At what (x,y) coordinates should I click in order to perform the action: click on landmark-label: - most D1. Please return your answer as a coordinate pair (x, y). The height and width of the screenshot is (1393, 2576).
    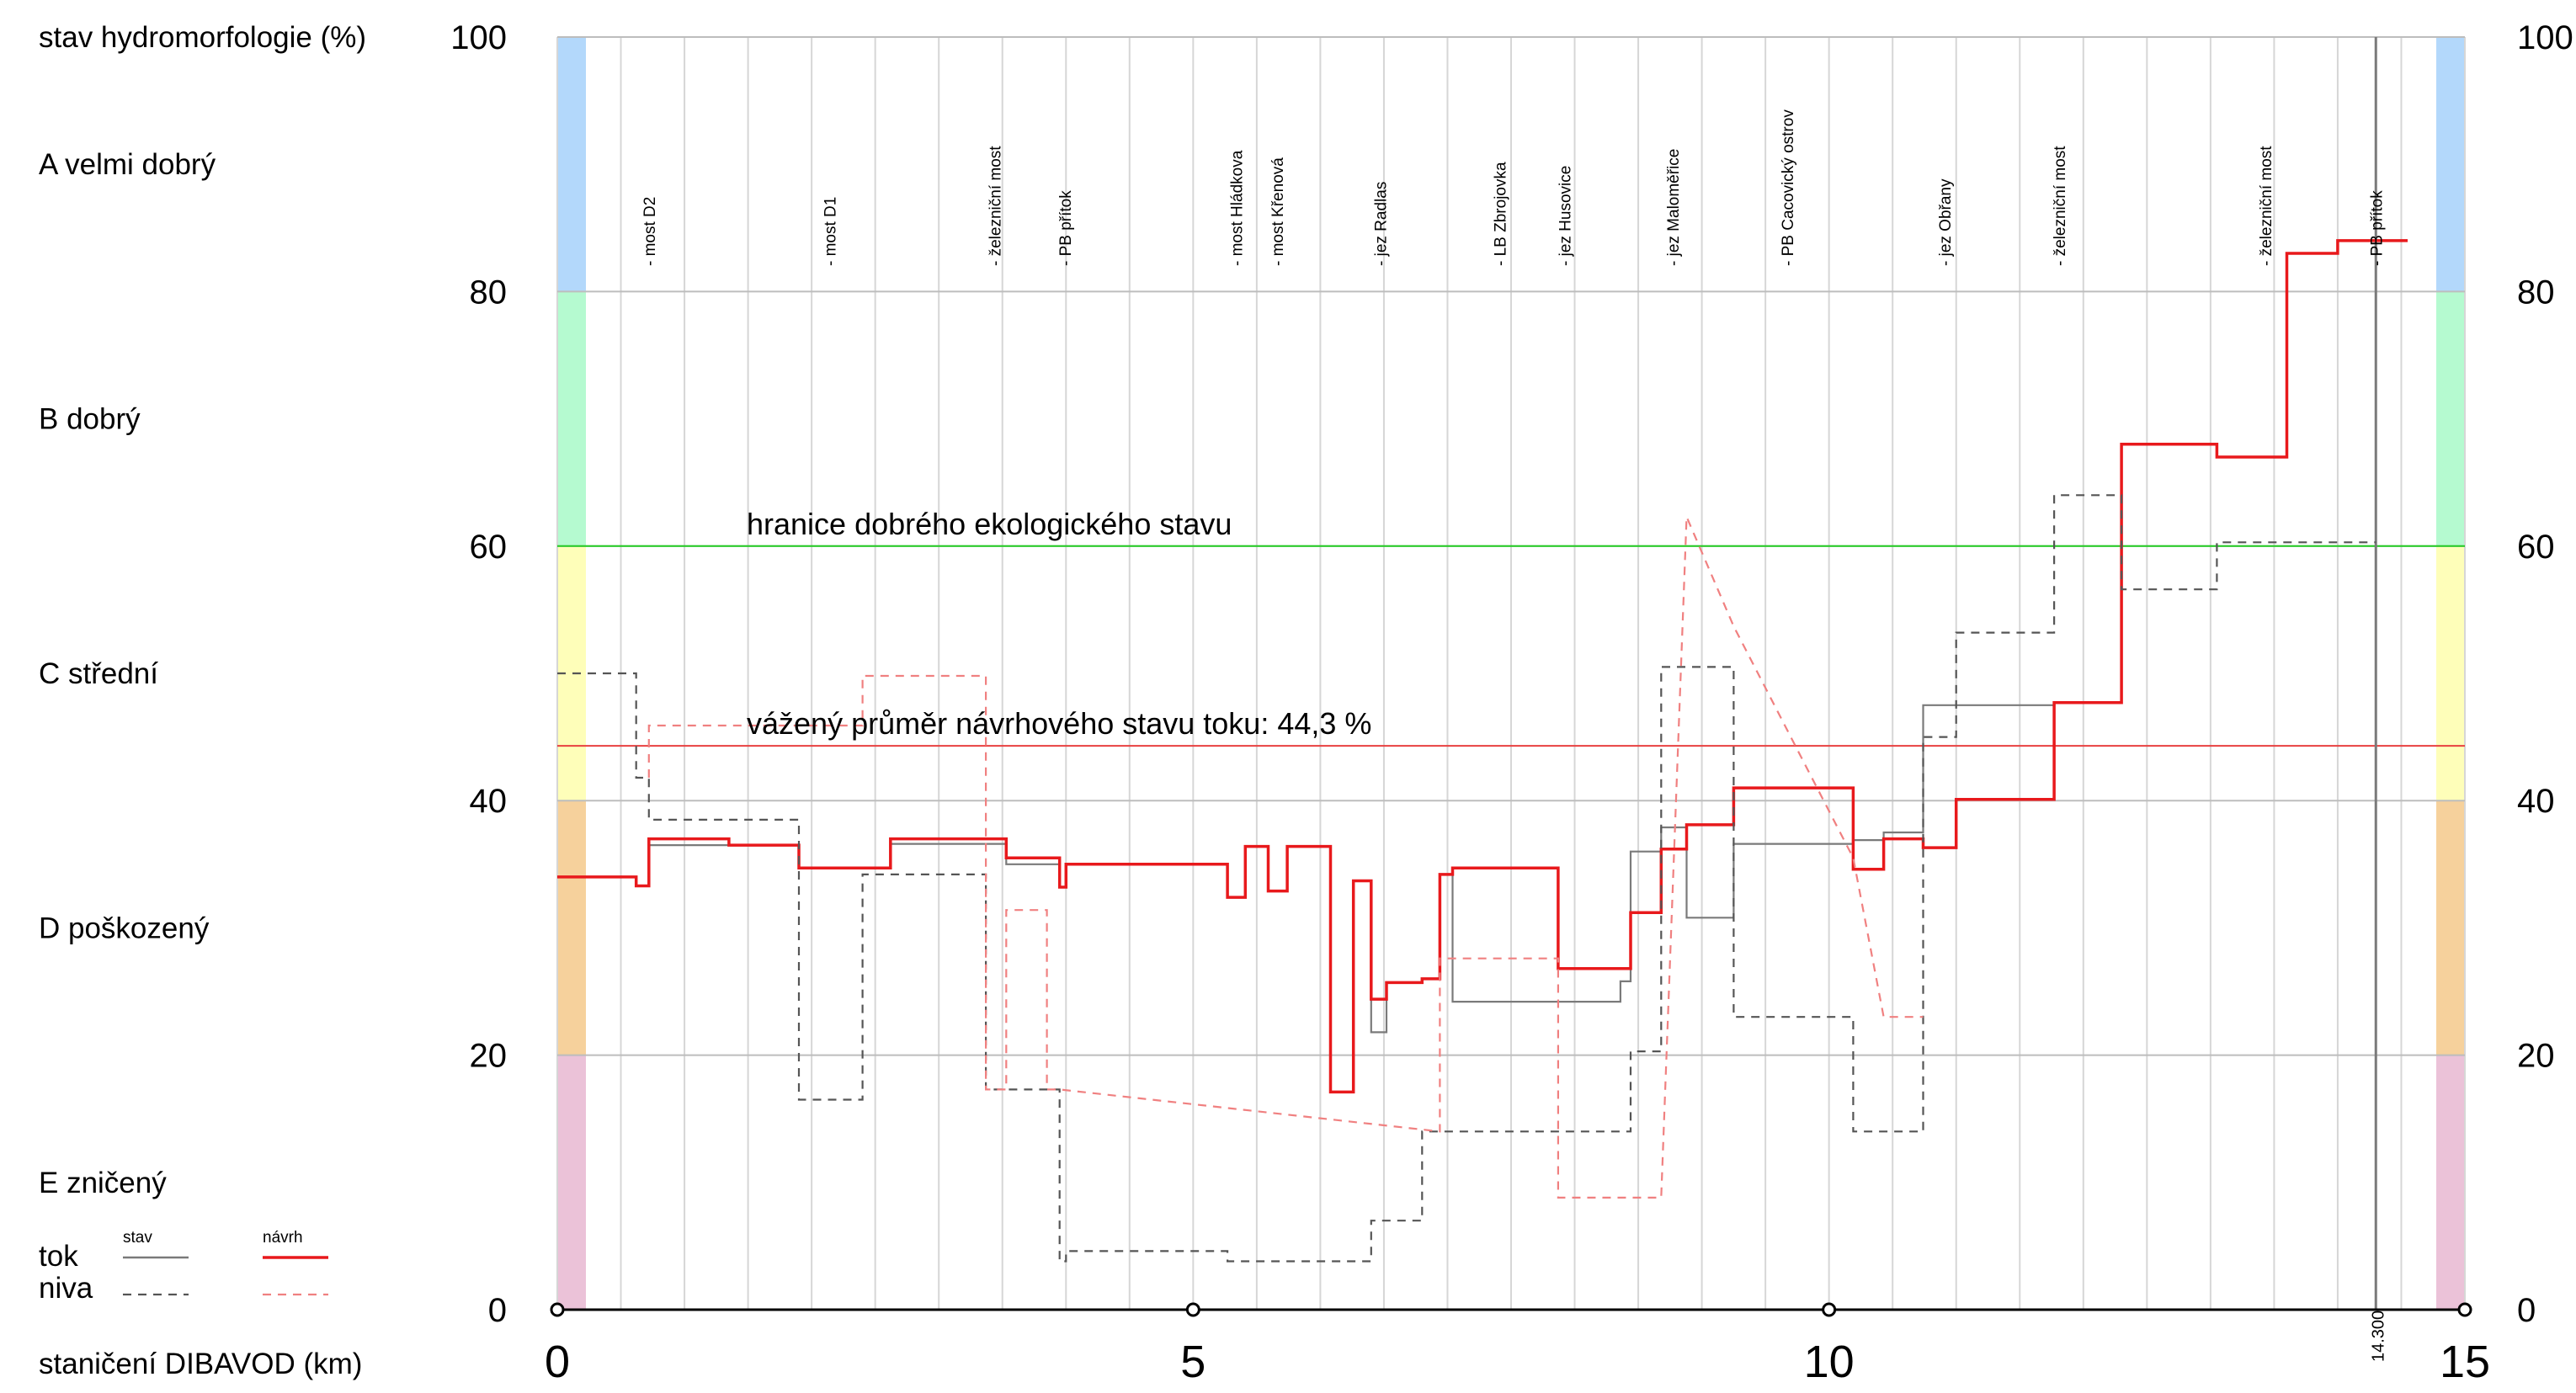
    Looking at the image, I should click on (831, 231).